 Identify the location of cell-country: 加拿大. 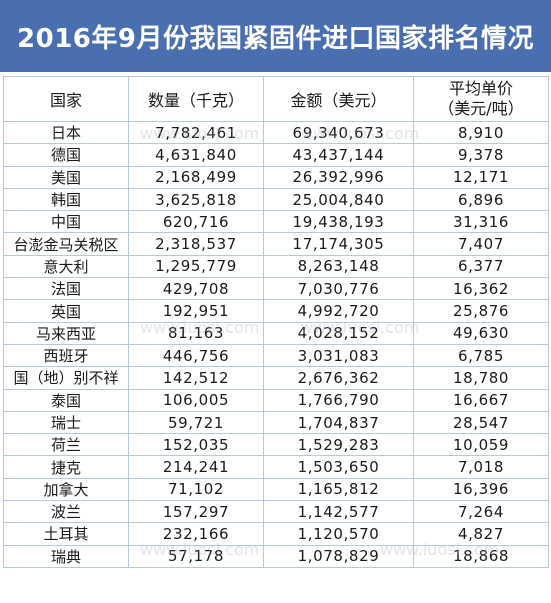
(66, 489).